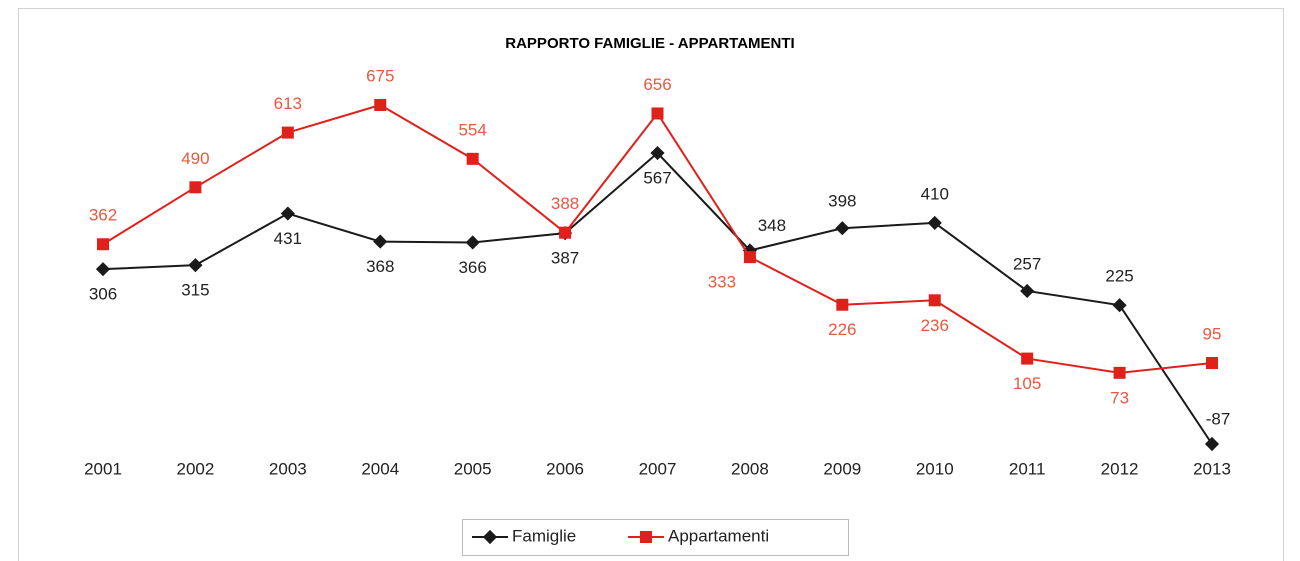  Describe the element at coordinates (565, 258) in the screenshot. I see `data-label: 387` at that location.